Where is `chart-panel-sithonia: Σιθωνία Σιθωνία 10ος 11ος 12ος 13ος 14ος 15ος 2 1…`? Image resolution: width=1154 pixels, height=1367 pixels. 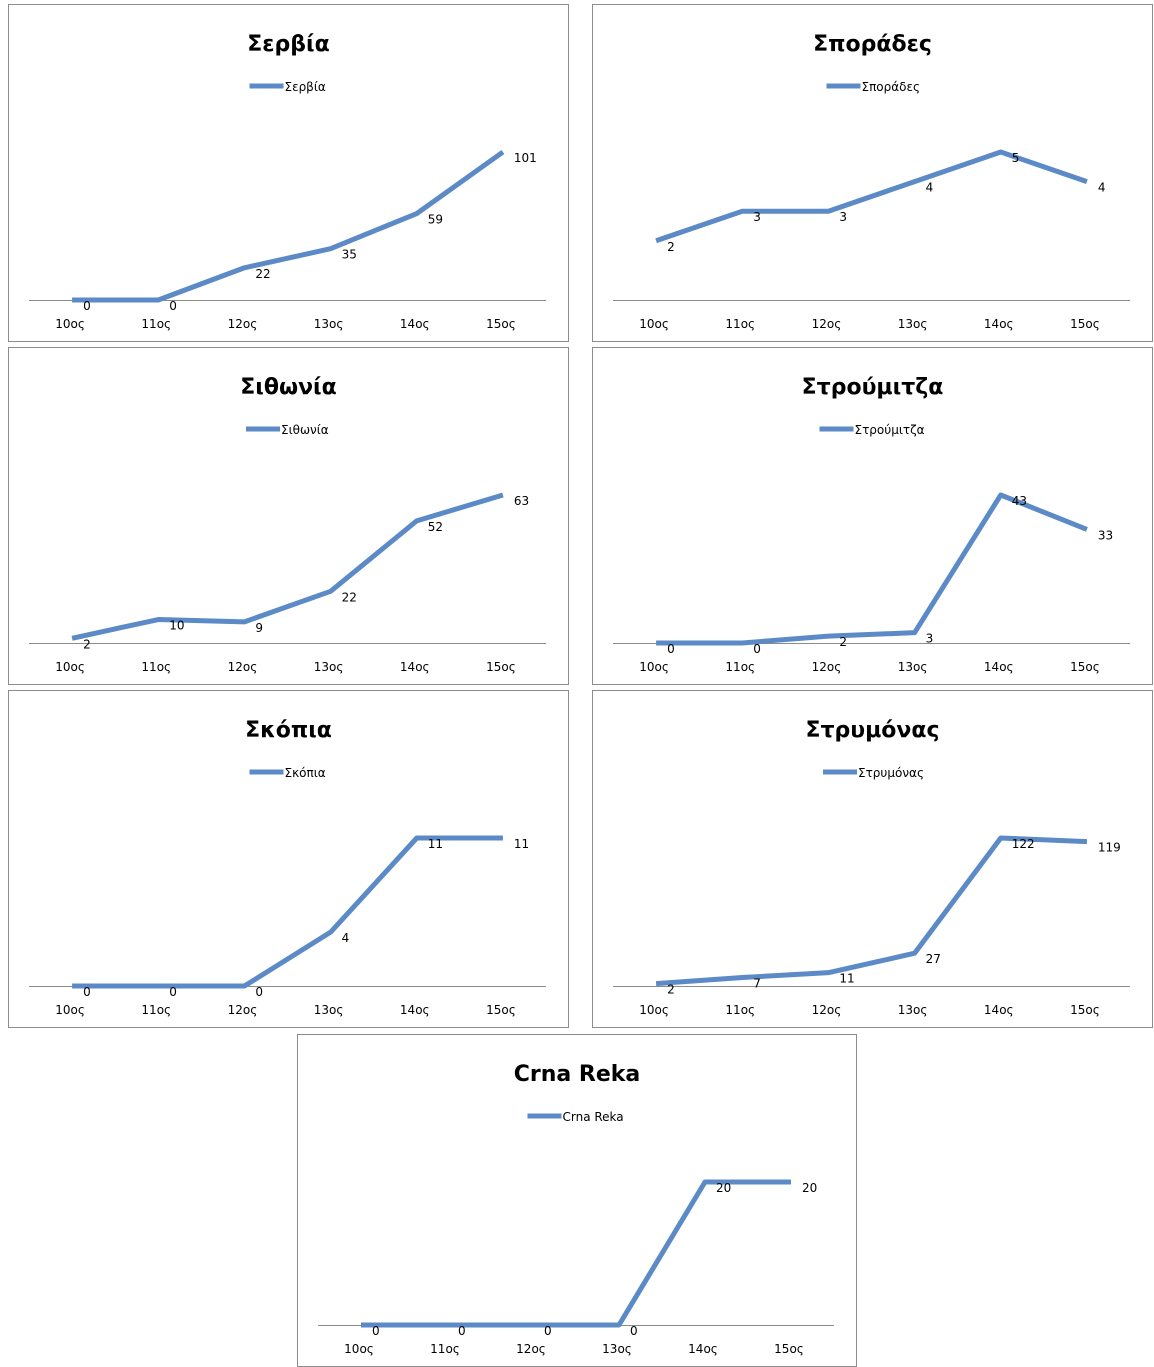 chart-panel-sithonia: Σιθωνία Σιθωνία 10ος 11ος 12ος 13ος 14ος 15ος 2 1… is located at coordinates (288, 516).